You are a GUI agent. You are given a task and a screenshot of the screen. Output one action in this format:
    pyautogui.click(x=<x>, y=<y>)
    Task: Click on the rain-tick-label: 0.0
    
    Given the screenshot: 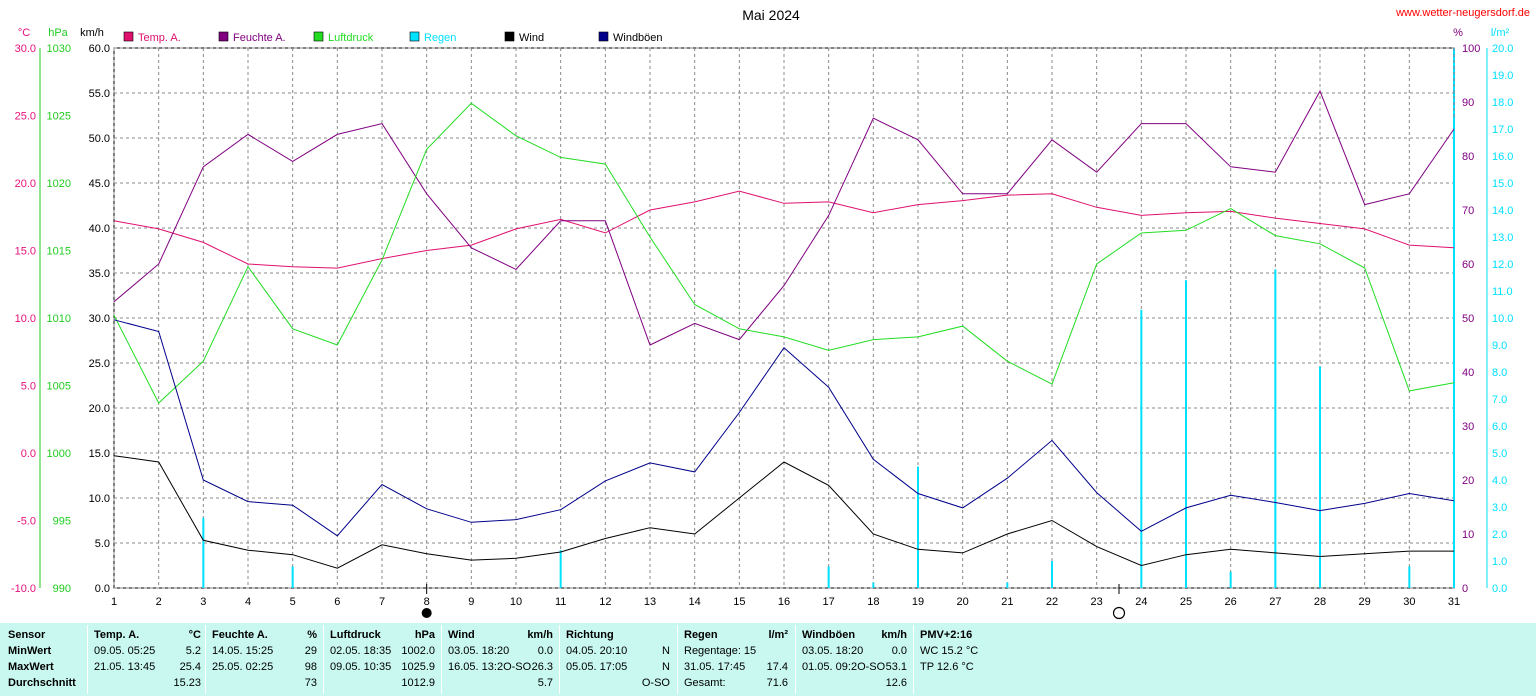 What is the action you would take?
    pyautogui.click(x=1499, y=589)
    